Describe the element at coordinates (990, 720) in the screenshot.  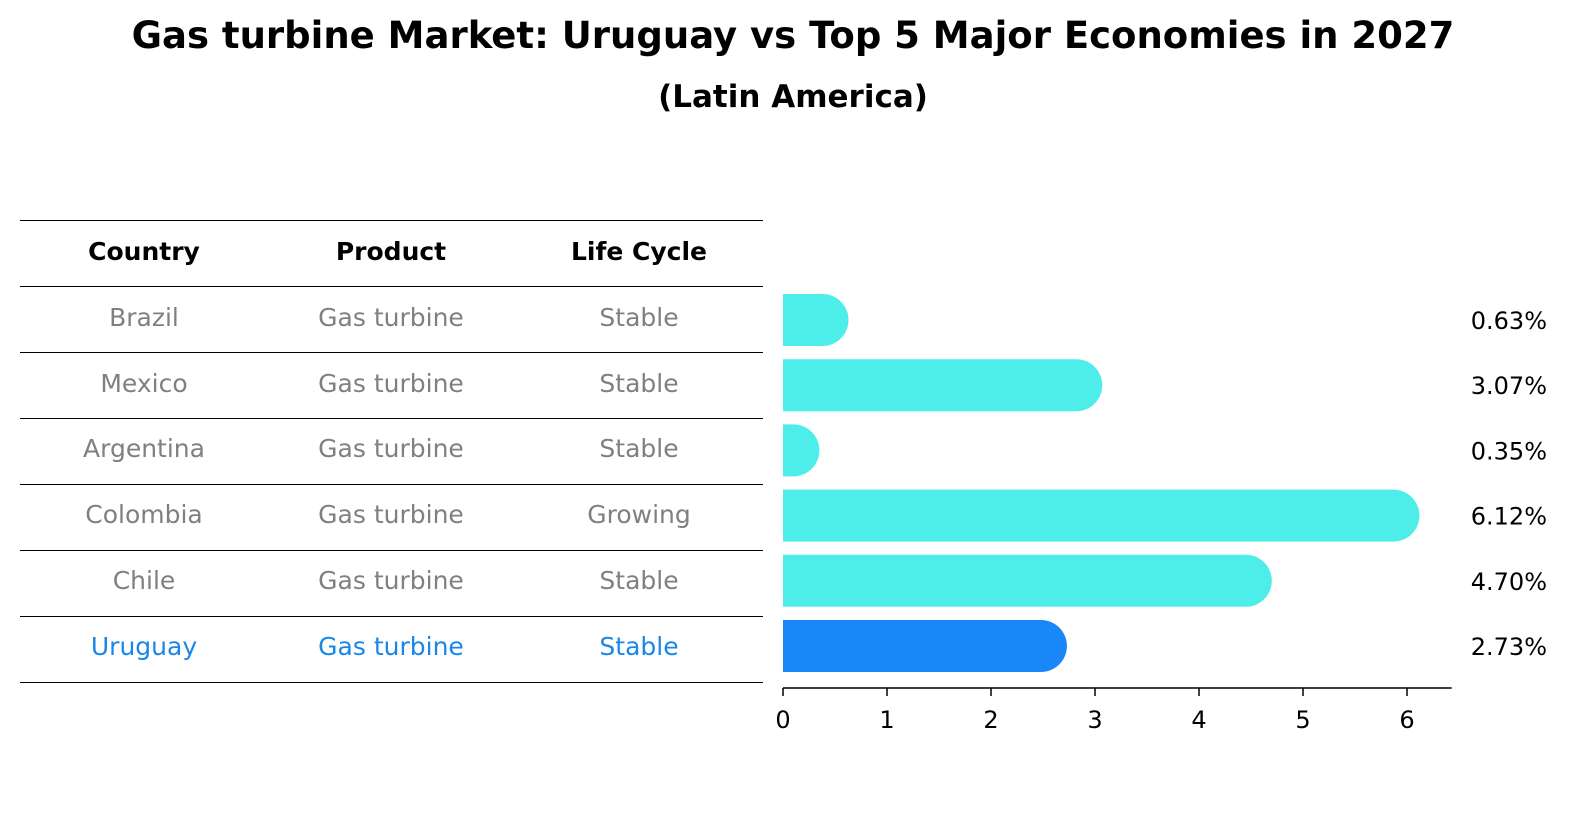
I see `x-tick-label: 2` at that location.